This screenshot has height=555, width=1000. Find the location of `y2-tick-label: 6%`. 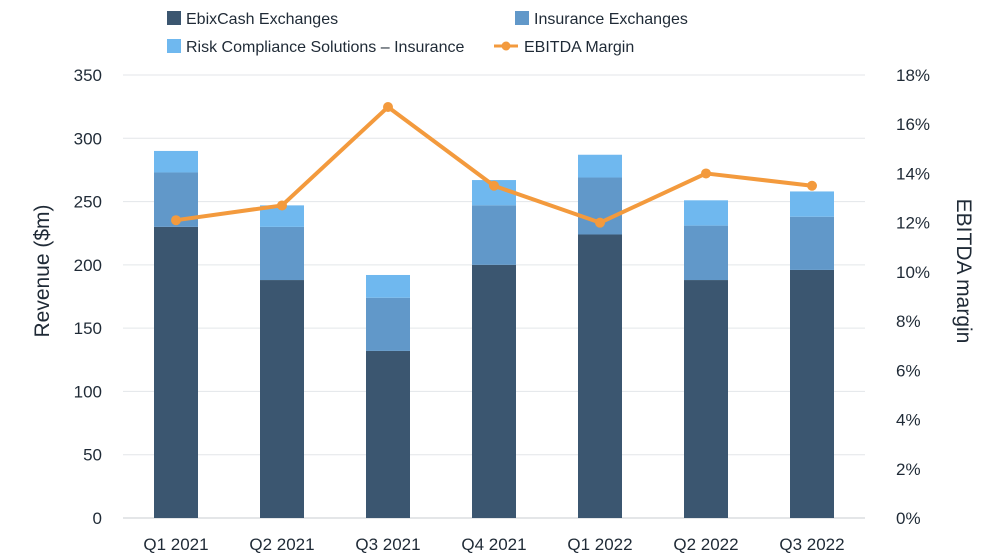

y2-tick-label: 6% is located at coordinates (908, 370).